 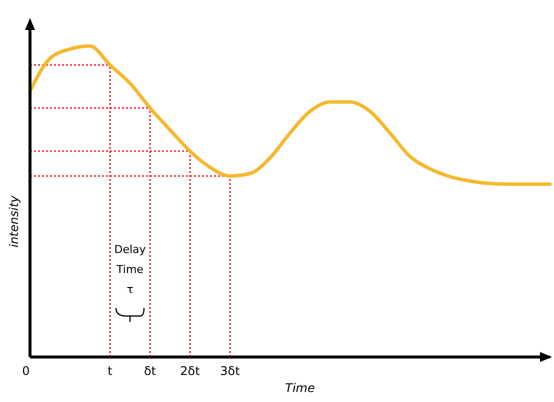 What do you see at coordinates (150, 371) in the screenshot?
I see `x-tick-label: δt` at bounding box center [150, 371].